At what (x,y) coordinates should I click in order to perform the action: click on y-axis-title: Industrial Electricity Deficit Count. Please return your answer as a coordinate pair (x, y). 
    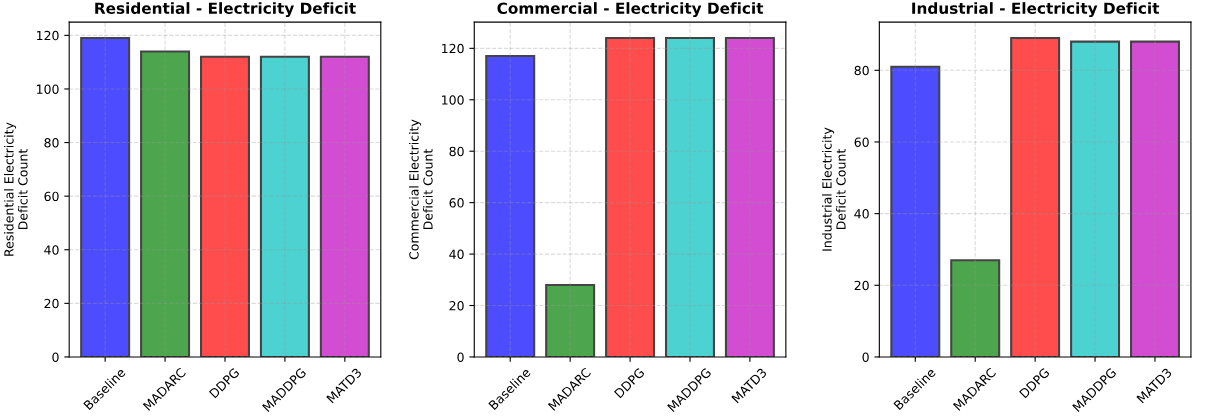
    Looking at the image, I should click on (834, 189).